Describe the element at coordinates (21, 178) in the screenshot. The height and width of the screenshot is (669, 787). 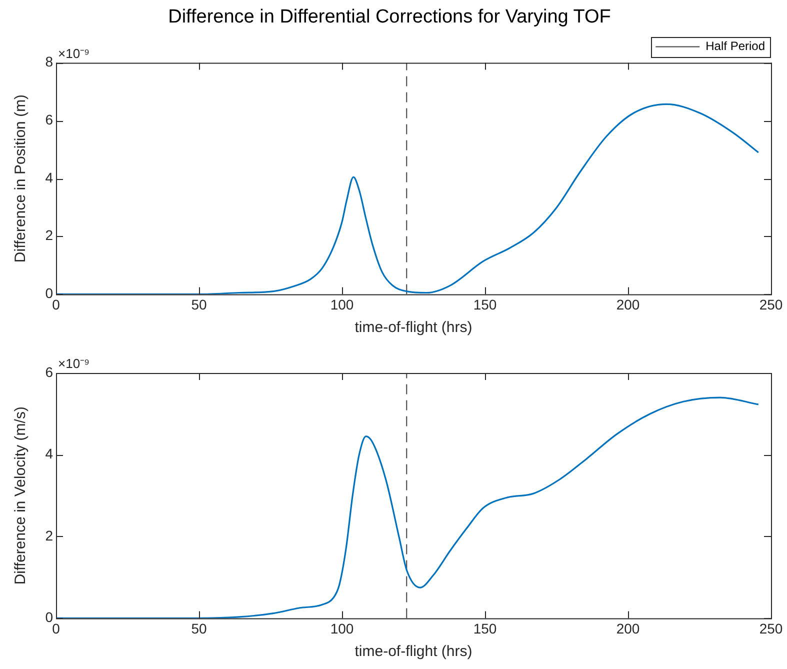
I see `y-axis-title: Difference in Position (m)` at that location.